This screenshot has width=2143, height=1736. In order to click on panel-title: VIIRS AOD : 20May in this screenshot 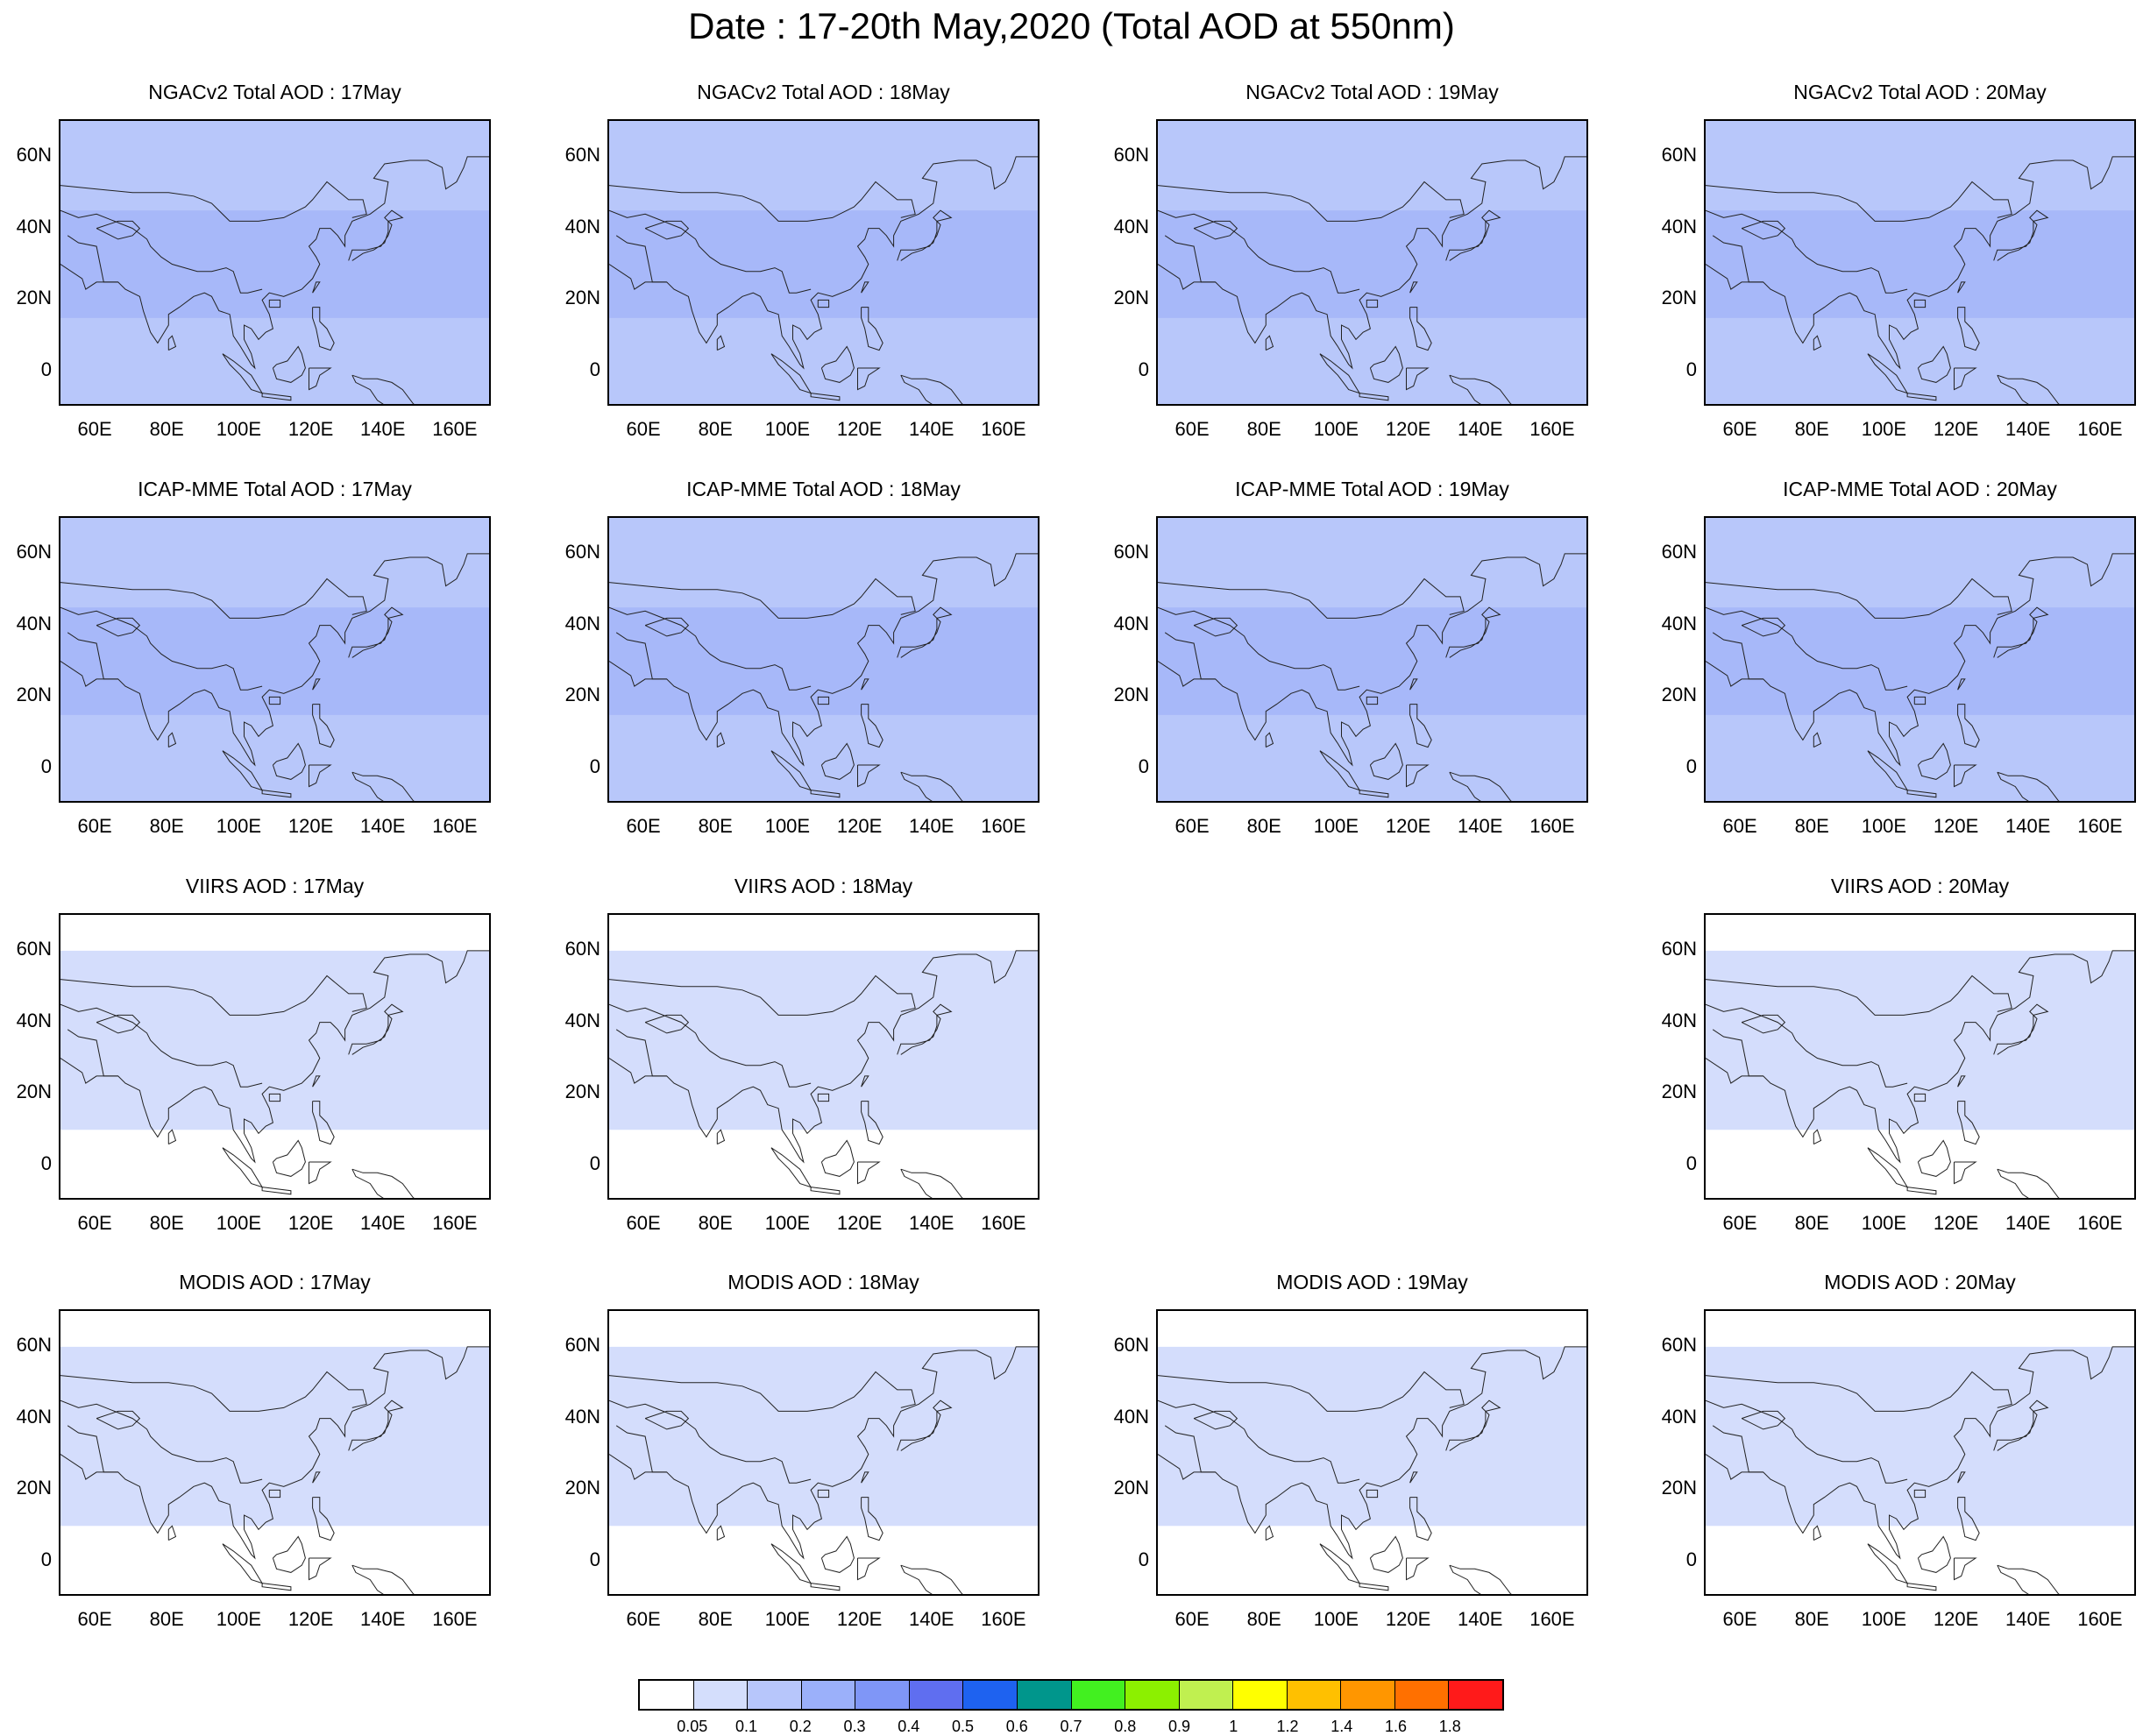, I will do `click(1920, 886)`.